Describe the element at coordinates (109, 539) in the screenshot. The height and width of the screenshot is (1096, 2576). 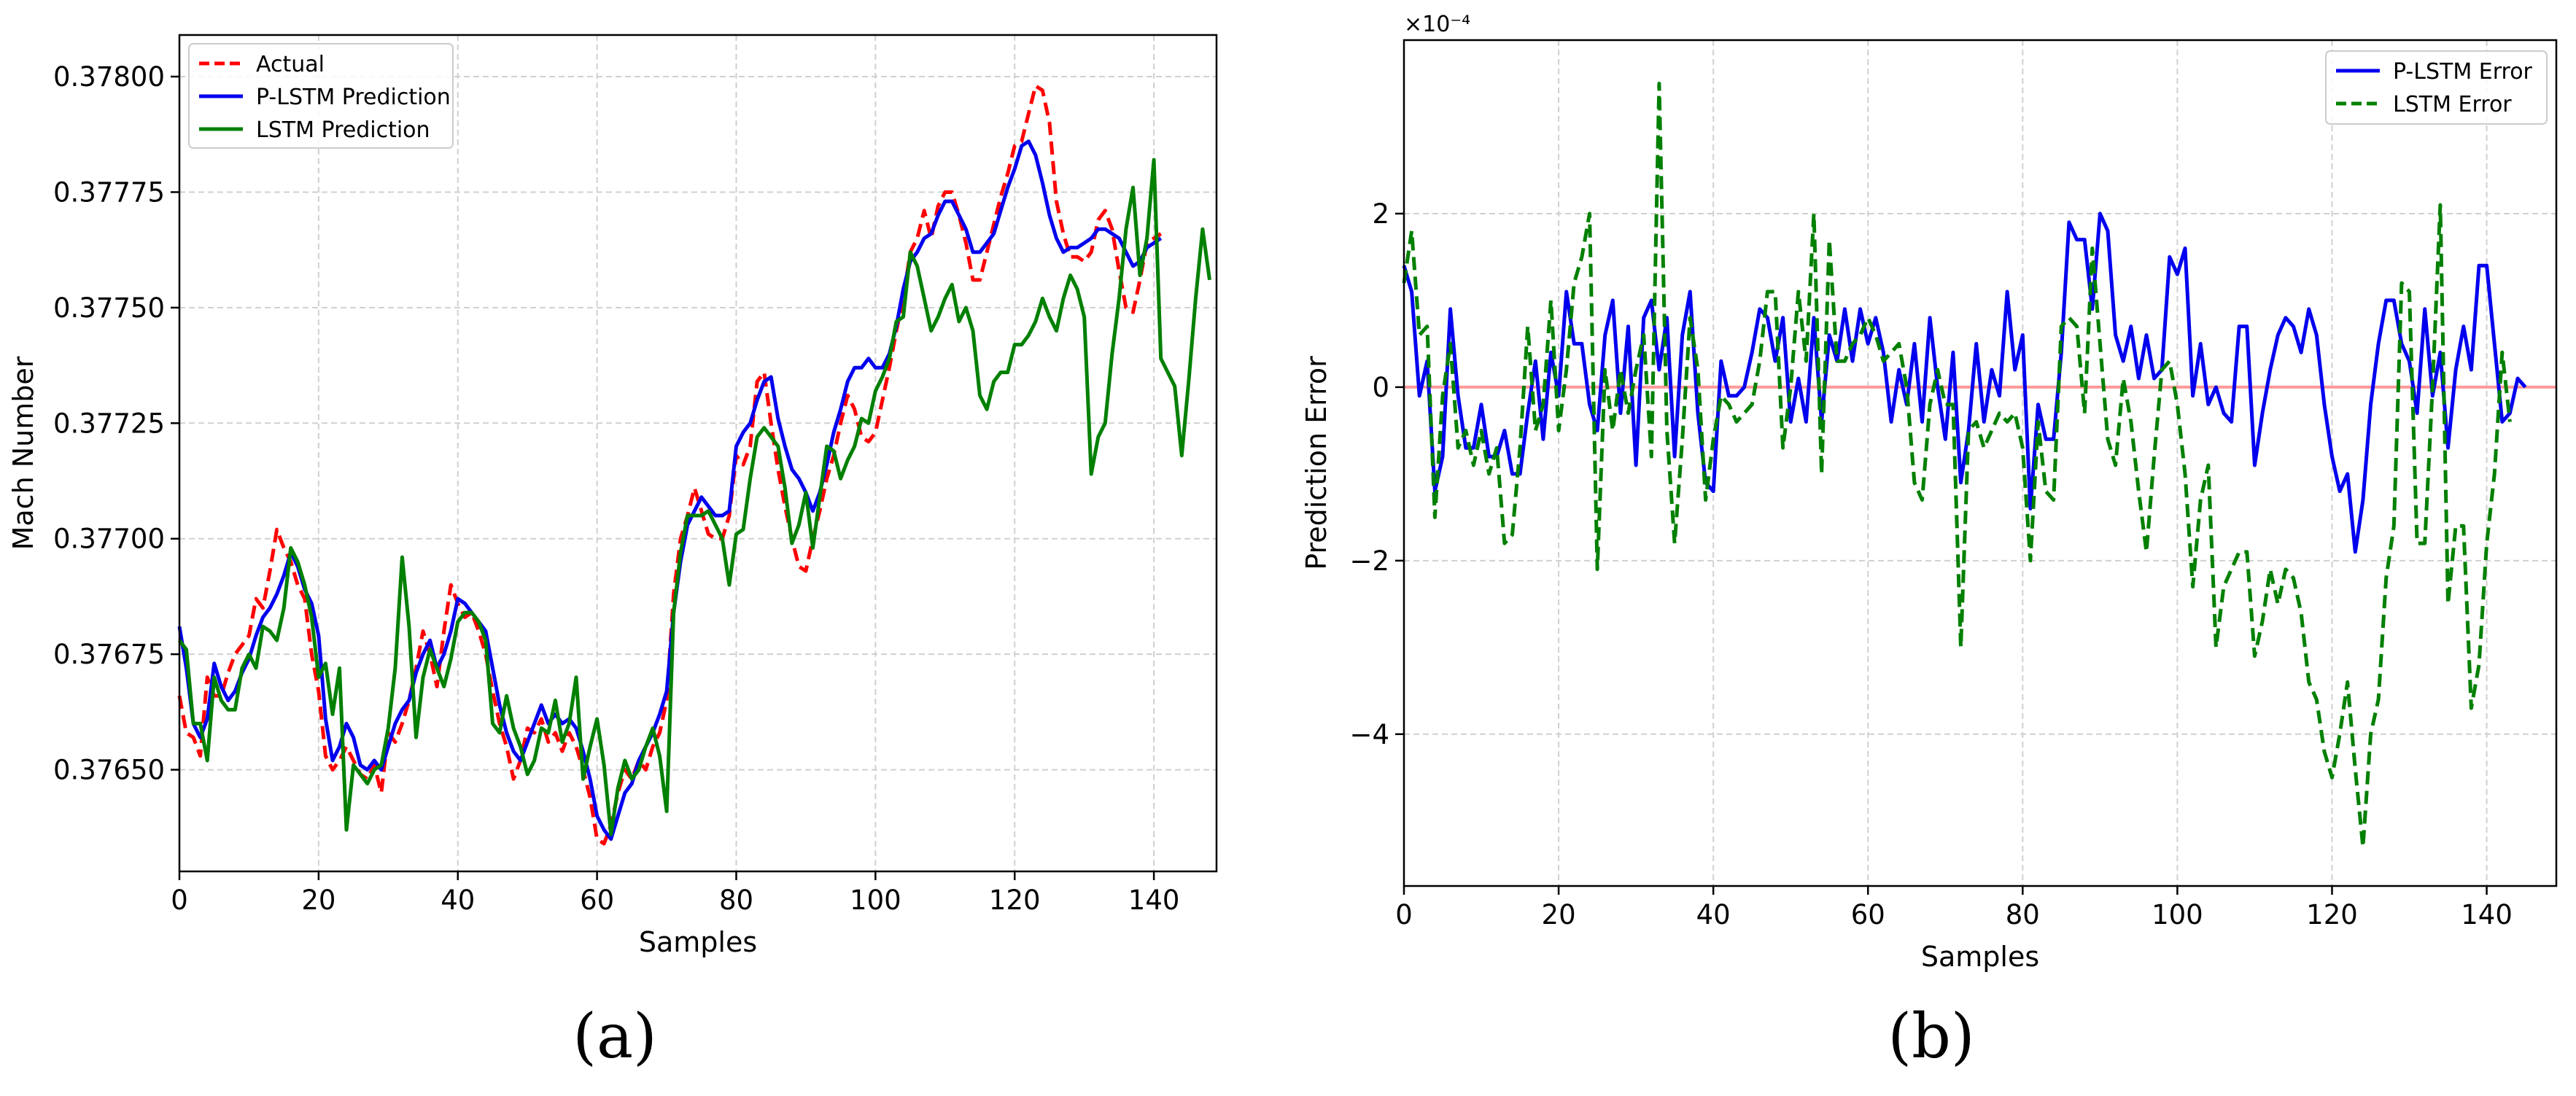
I see `y-tick-label: 0.37700` at that location.